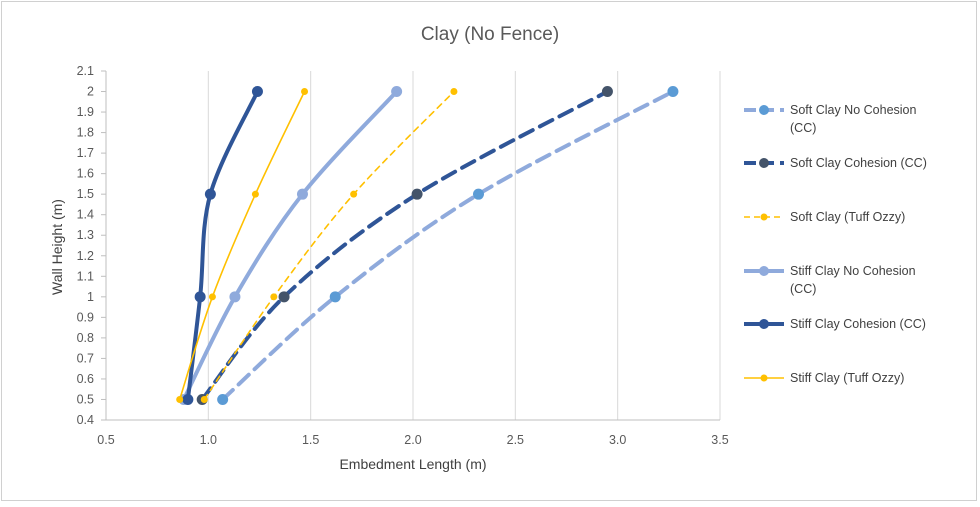 Image resolution: width=980 pixels, height=507 pixels. What do you see at coordinates (85, 71) in the screenshot?
I see `y-tick-label: 2.1` at bounding box center [85, 71].